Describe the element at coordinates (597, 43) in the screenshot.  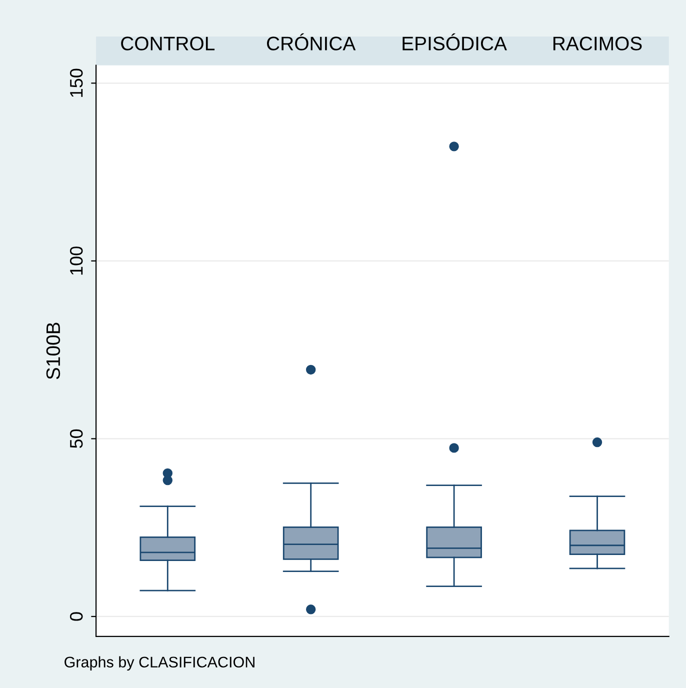
I see `x-tick-label: RACIMOS` at that location.